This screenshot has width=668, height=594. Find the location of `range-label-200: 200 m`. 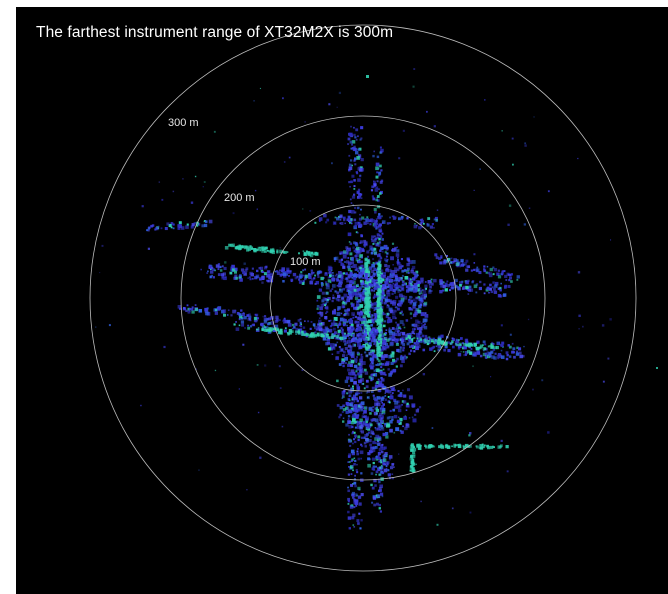

range-label-200: 200 m is located at coordinates (239, 198).